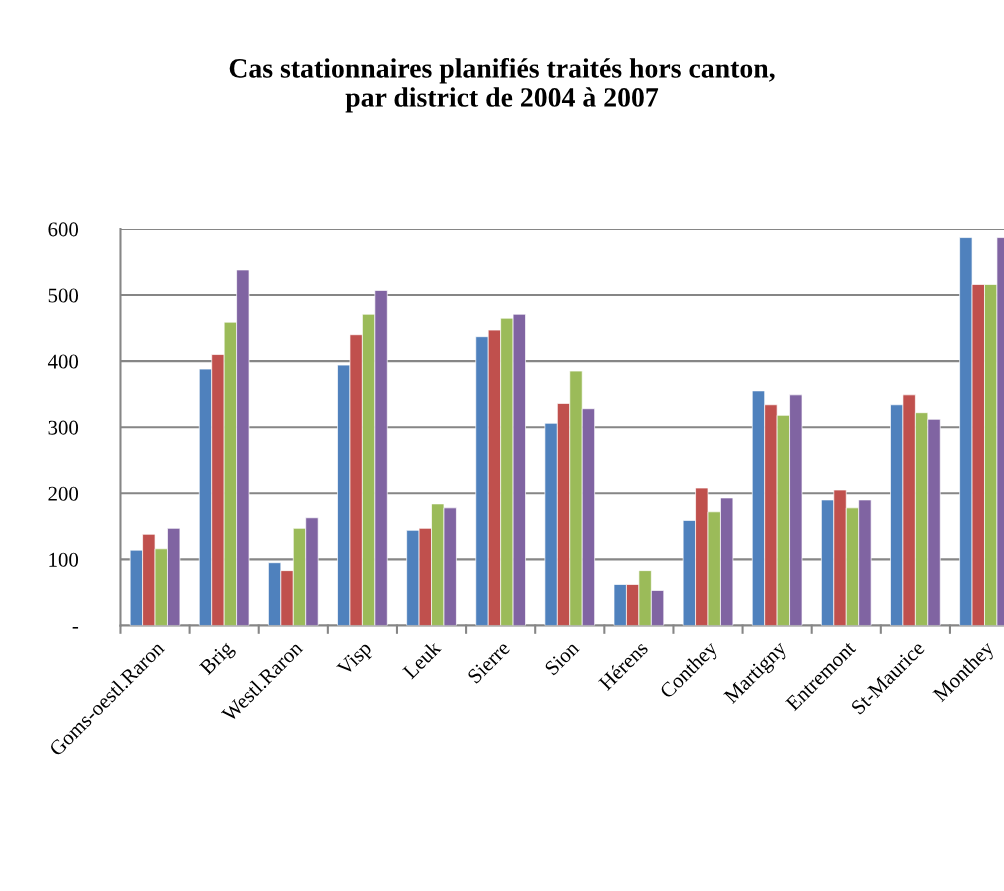 This screenshot has width=1004, height=891. What do you see at coordinates (63, 229) in the screenshot?
I see `y-tick-label: 600` at bounding box center [63, 229].